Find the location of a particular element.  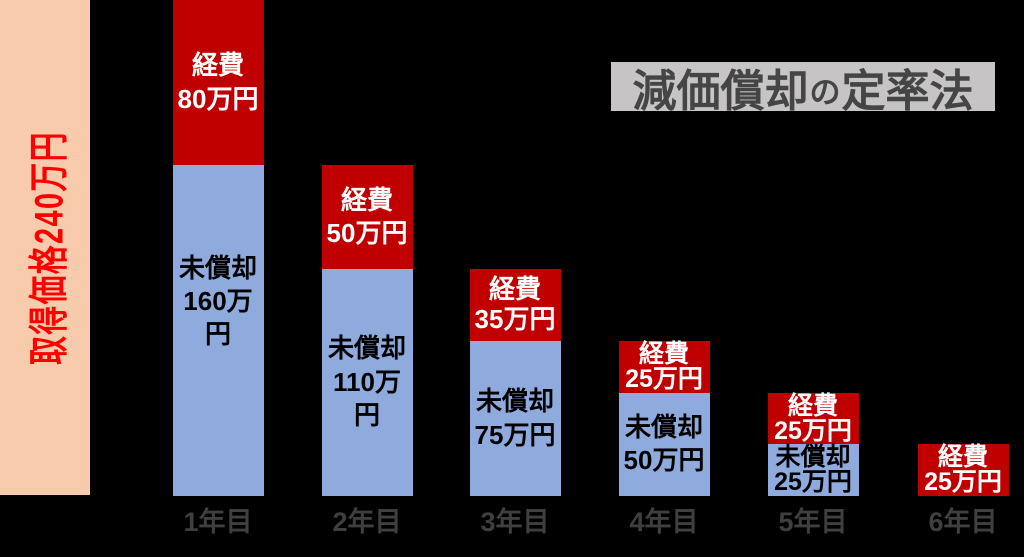

chart-title-text-main: 減価償却 is located at coordinates (720, 91).